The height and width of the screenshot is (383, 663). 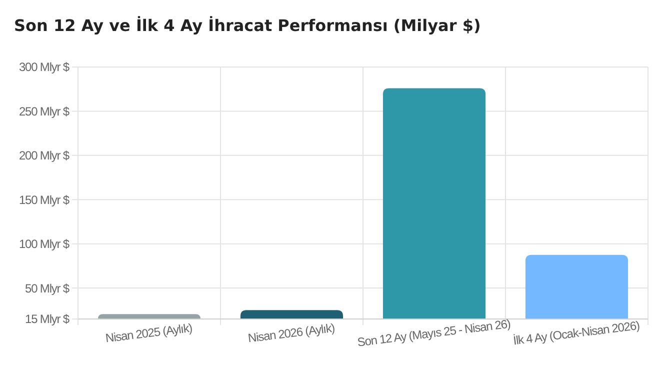 What do you see at coordinates (47, 319) in the screenshot?
I see `y-tick-label: 15 Mlyr $` at bounding box center [47, 319].